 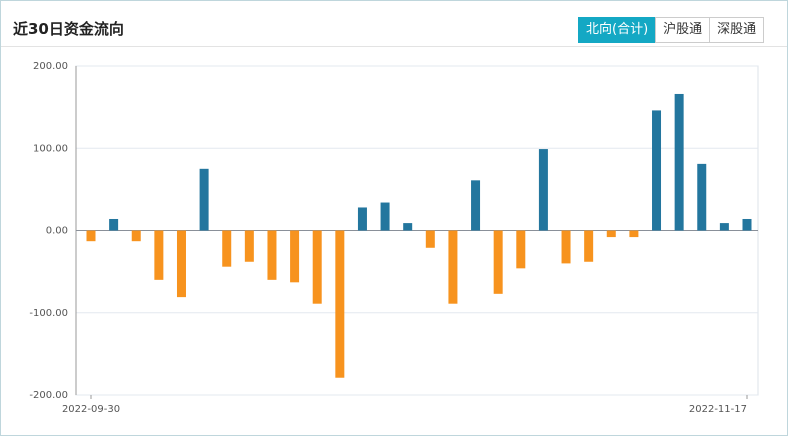 I want to click on tab-group: 北向(合计) 沪股通 深股通, so click(x=671, y=30).